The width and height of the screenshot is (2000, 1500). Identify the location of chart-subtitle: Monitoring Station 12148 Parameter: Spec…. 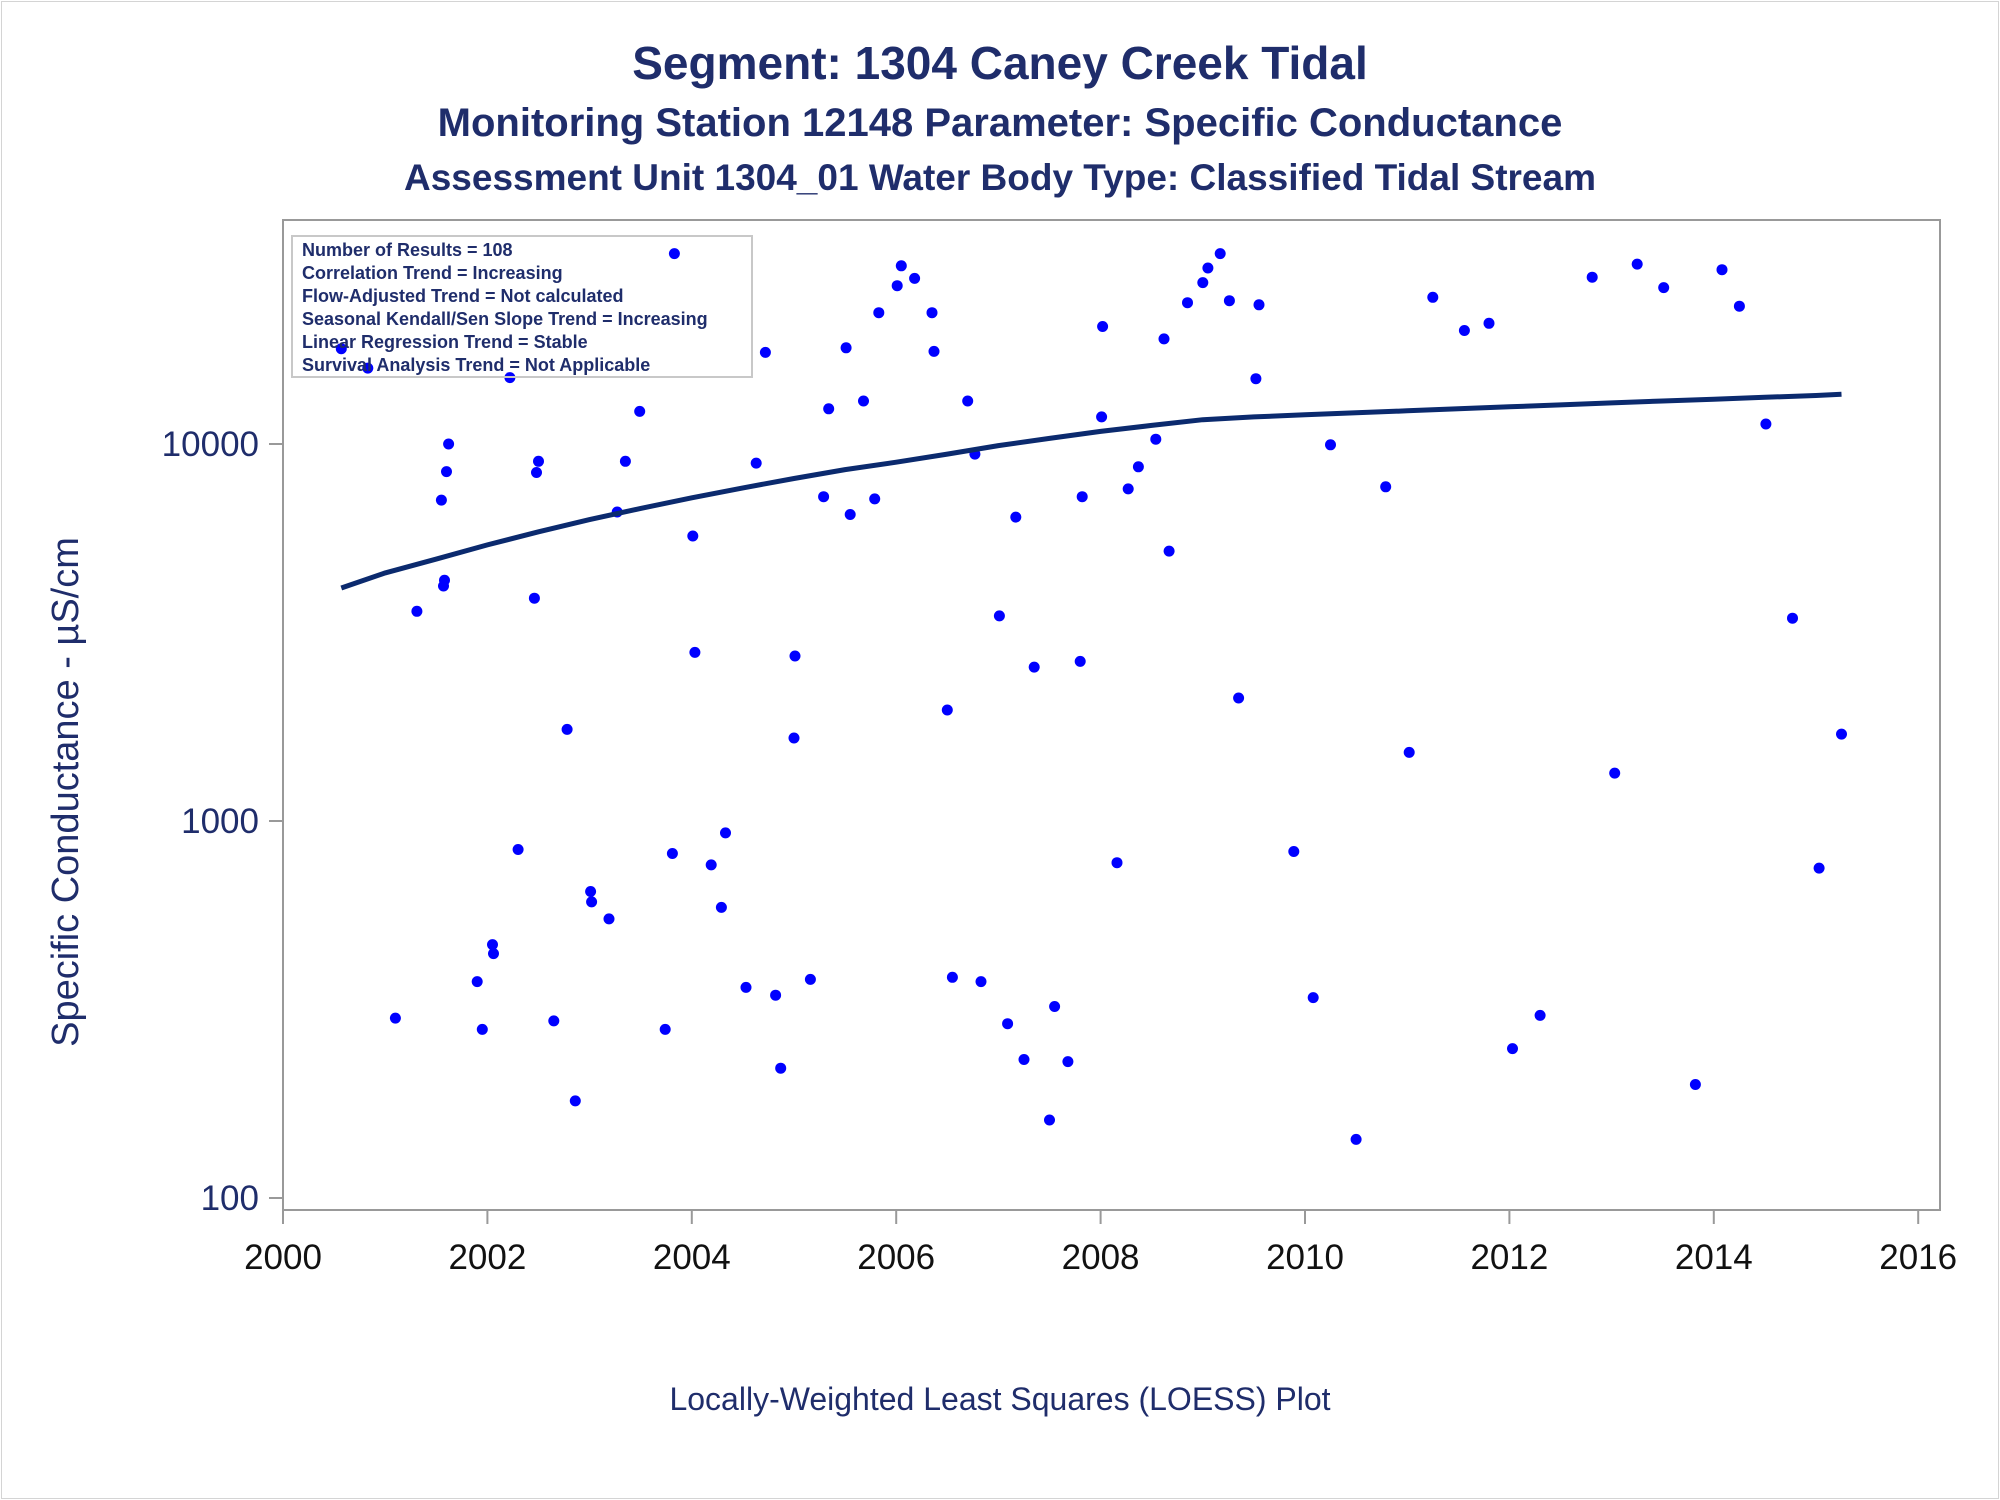
(1000, 123).